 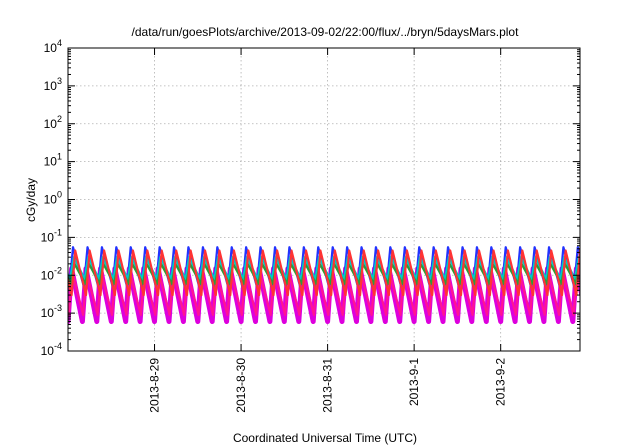 I want to click on x-tick-label: 2013-8-31, so click(x=328, y=385).